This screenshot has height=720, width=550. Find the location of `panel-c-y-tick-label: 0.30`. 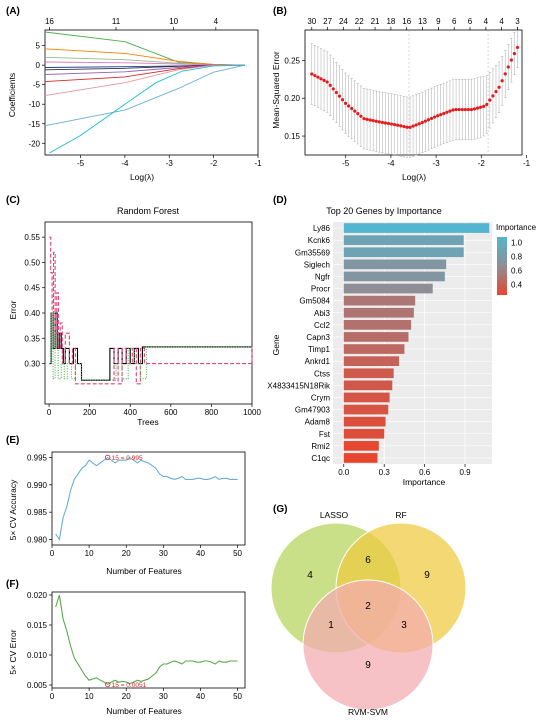

panel-c-y-tick-label: 0.30 is located at coordinates (32, 364).